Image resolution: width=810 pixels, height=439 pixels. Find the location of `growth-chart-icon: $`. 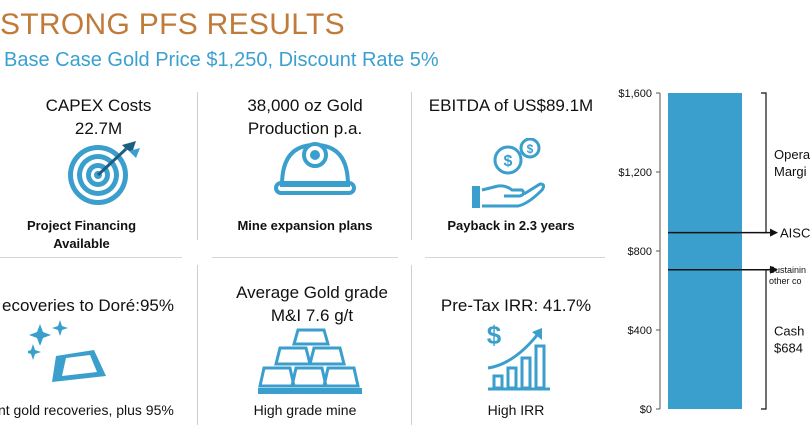

growth-chart-icon: $ is located at coordinates (518, 356).